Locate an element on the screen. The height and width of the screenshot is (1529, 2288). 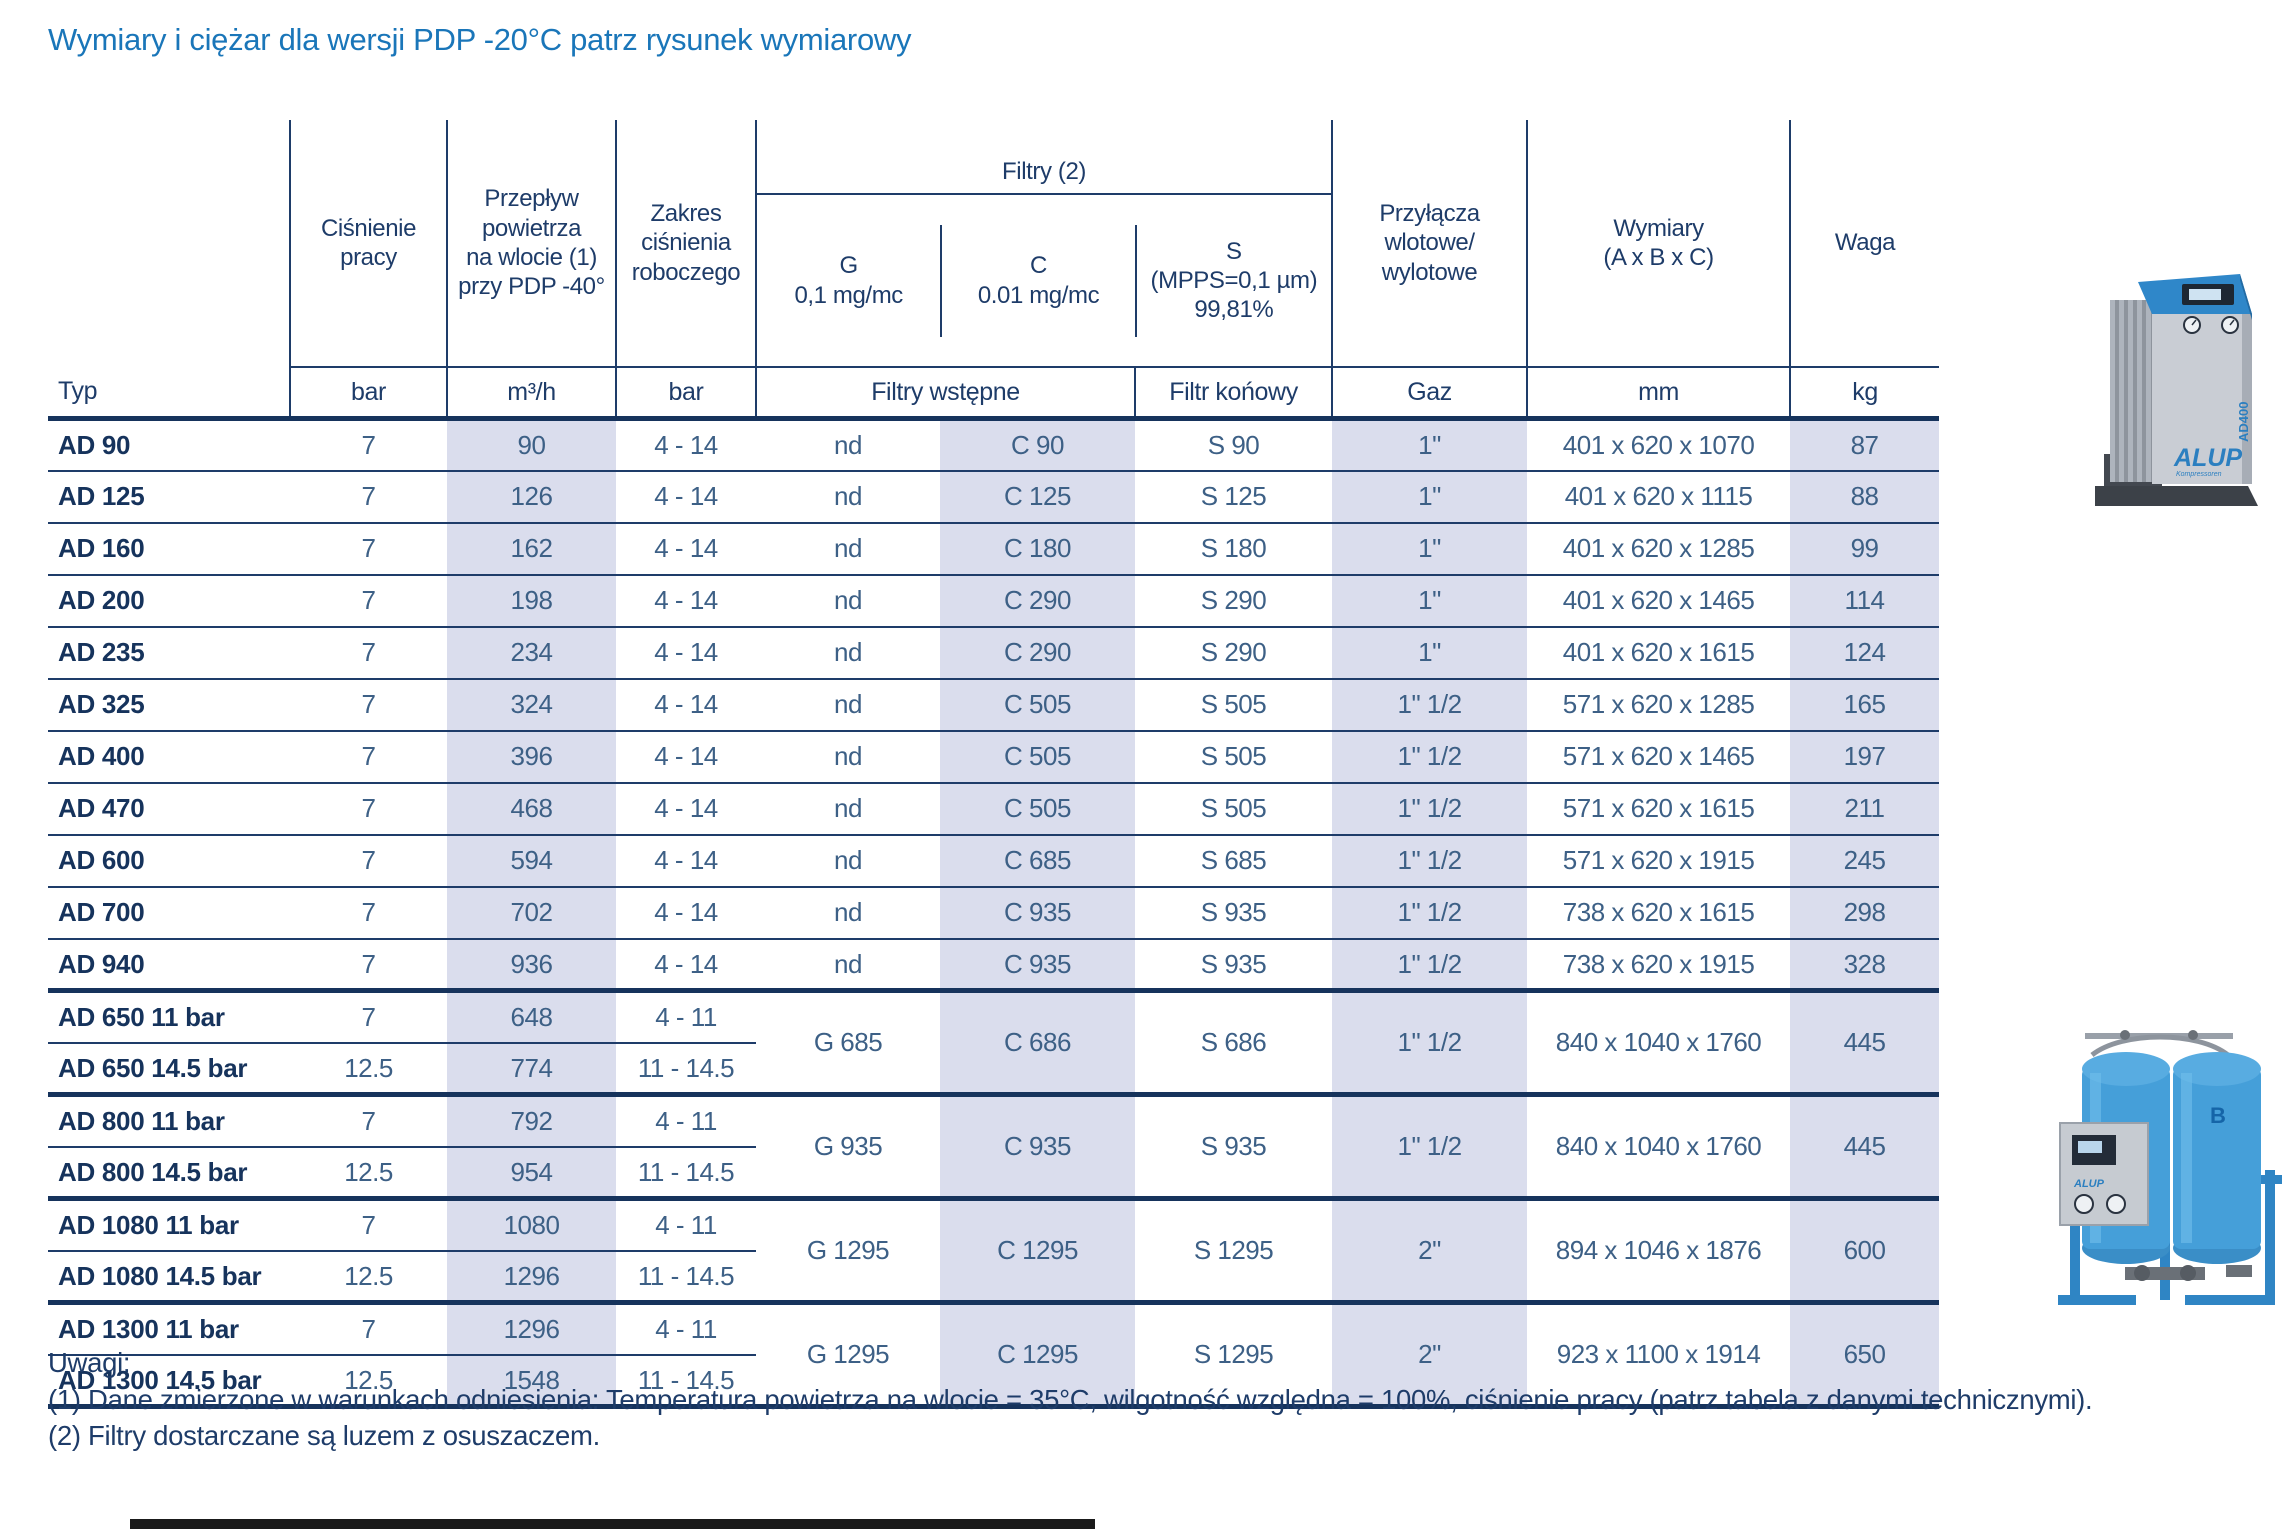
cell-gaz: 1" is located at coordinates (1430, 548).